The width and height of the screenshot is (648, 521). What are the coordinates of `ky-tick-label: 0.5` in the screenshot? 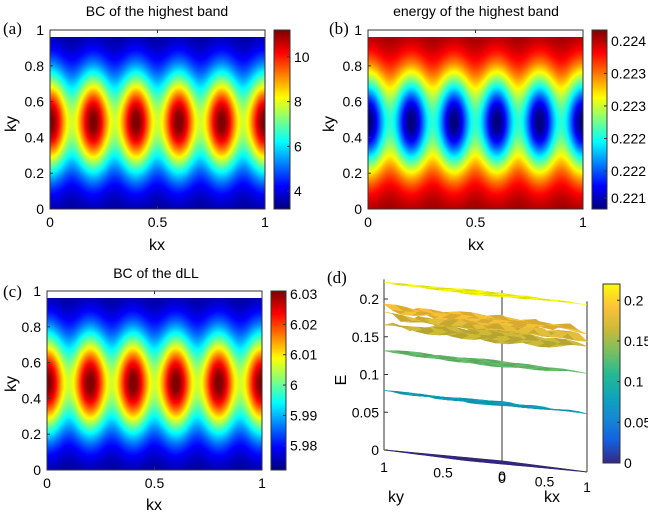 It's located at (443, 473).